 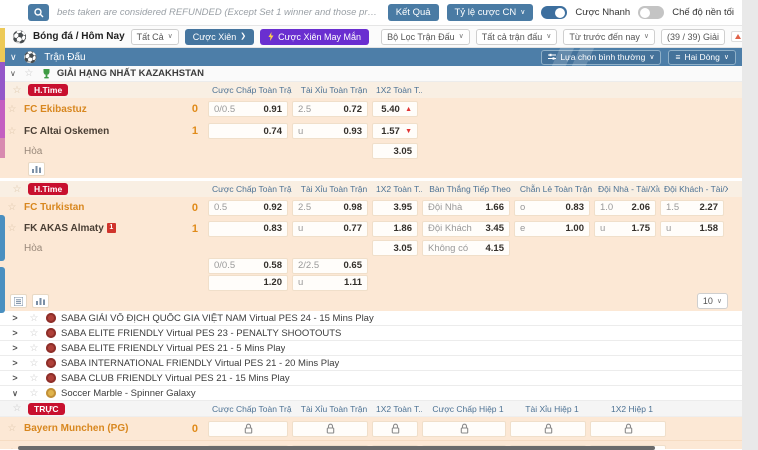 What do you see at coordinates (248, 131) in the screenshot?
I see `handicap-odds-cell: 0.74` at bounding box center [248, 131].